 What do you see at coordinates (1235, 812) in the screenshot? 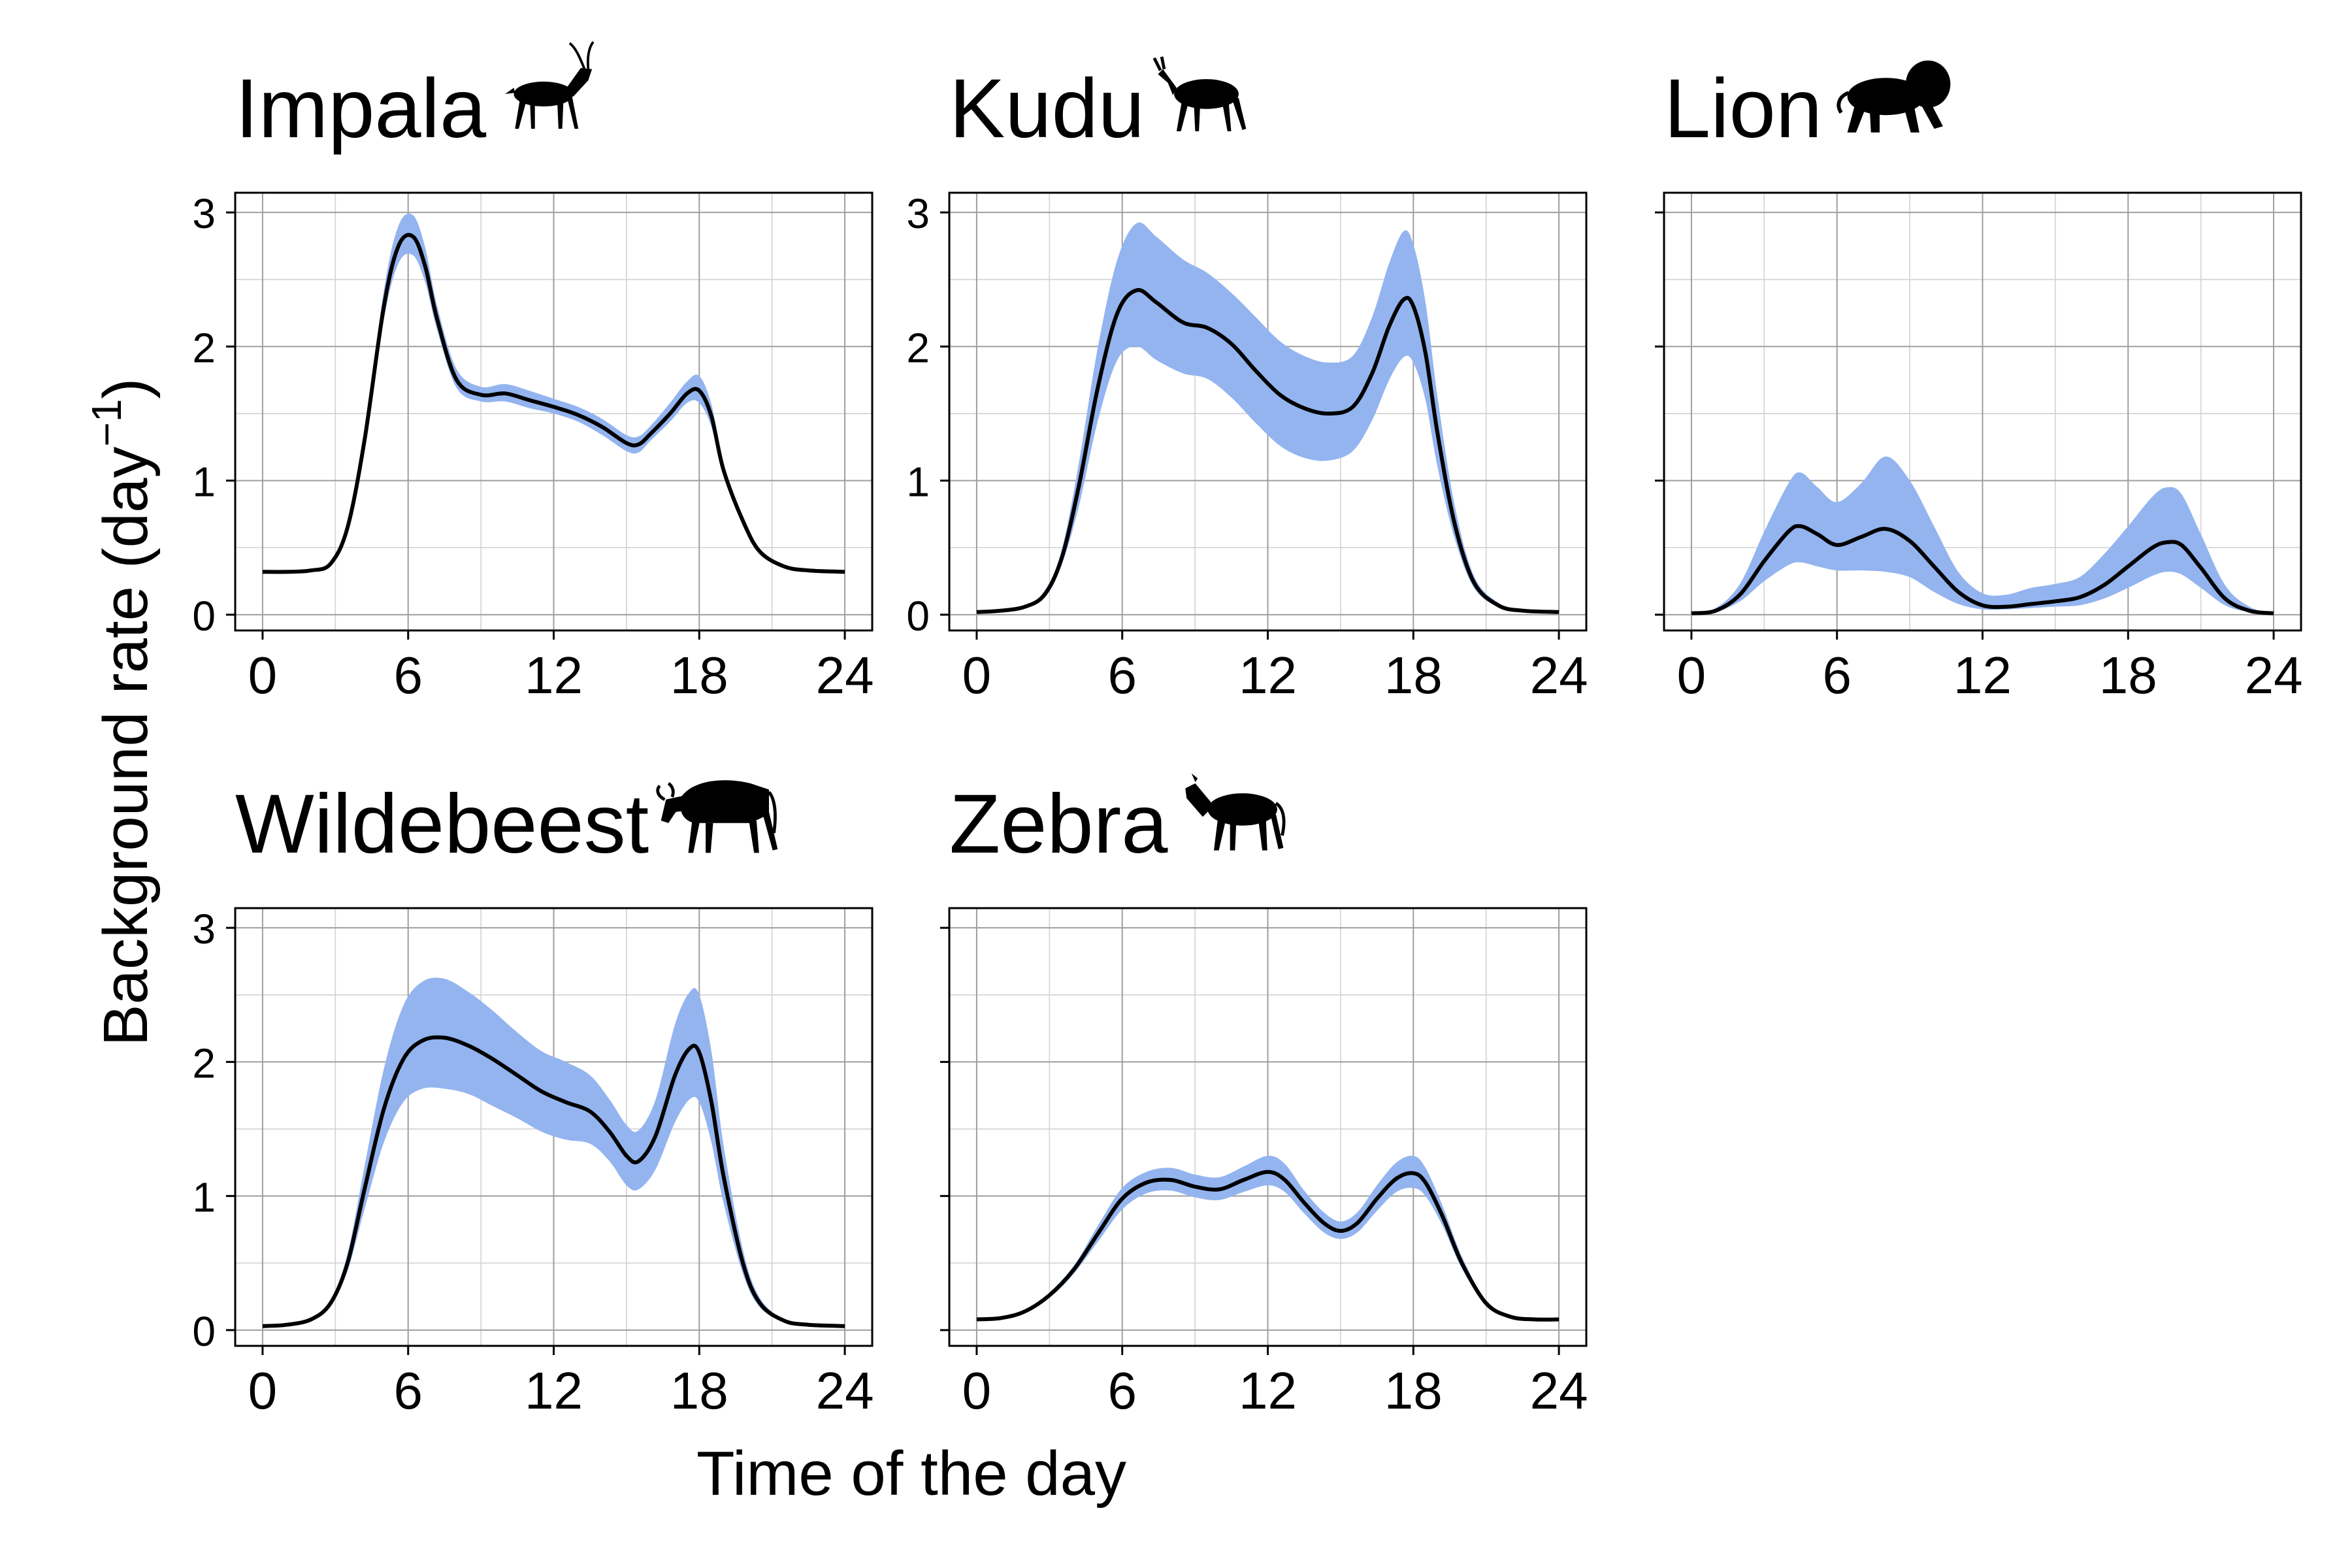
I see `zebra-icon` at bounding box center [1235, 812].